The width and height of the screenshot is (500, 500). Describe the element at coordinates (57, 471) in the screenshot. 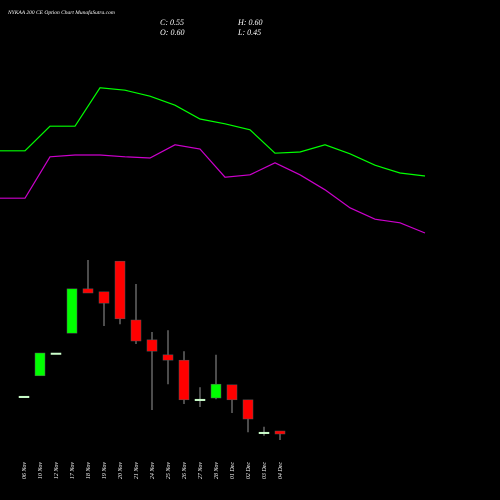

I see `x-tick-label: 12 Nov` at that location.